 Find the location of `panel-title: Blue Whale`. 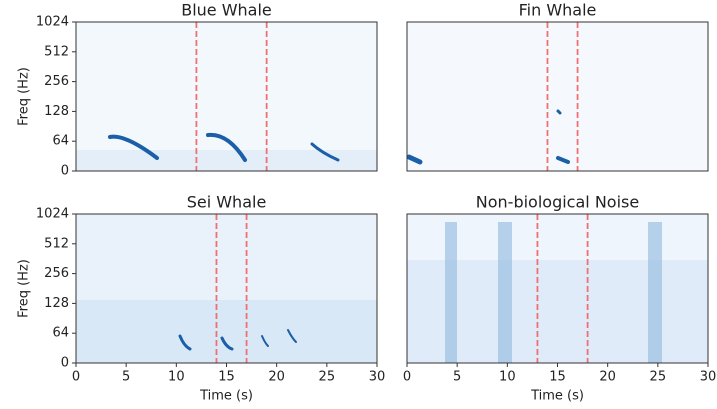

panel-title: Blue Whale is located at coordinates (226, 10).